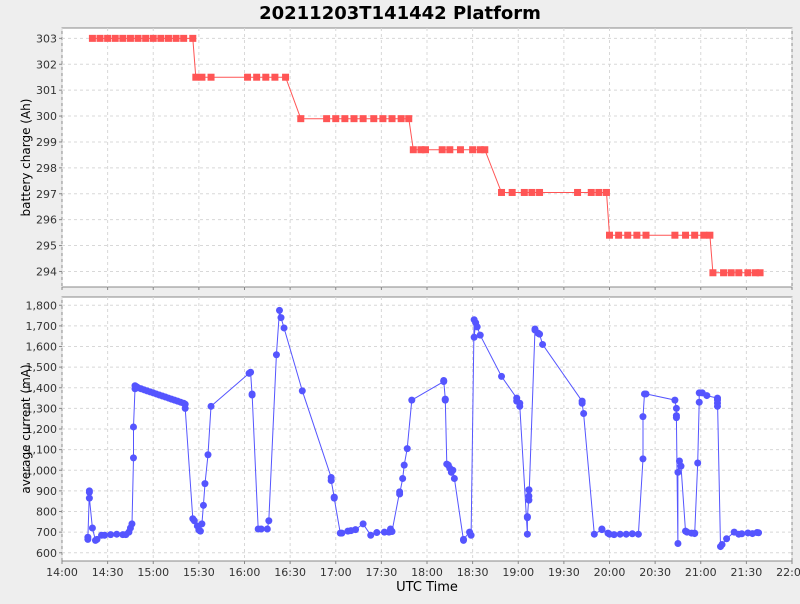 The width and height of the screenshot is (800, 604). Describe the element at coordinates (46, 64) in the screenshot. I see `y-tick-label: 302` at that location.